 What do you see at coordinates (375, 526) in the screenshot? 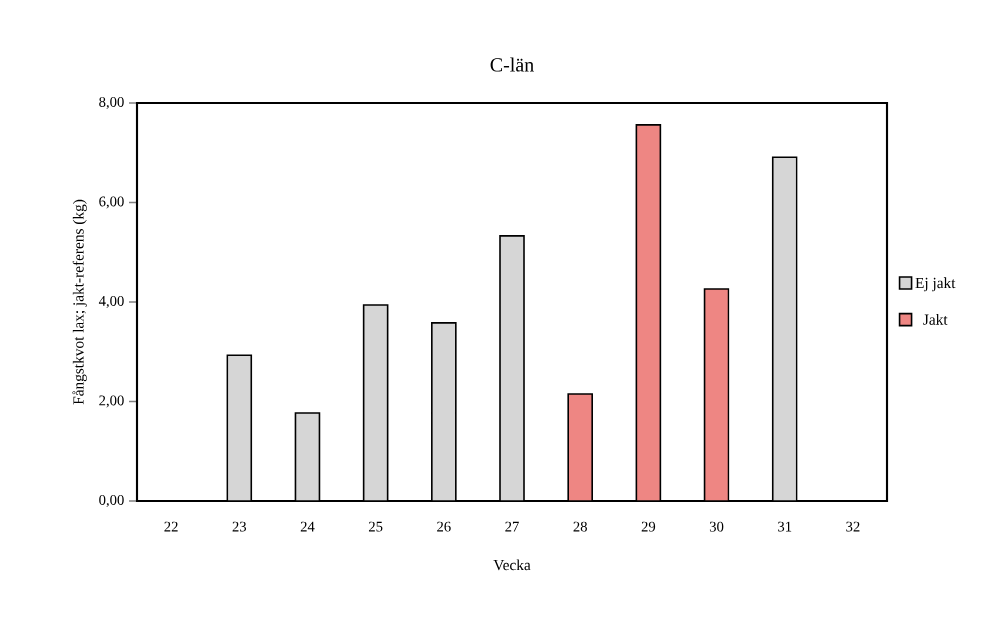
I see `x-tick-label: 25` at bounding box center [375, 526].